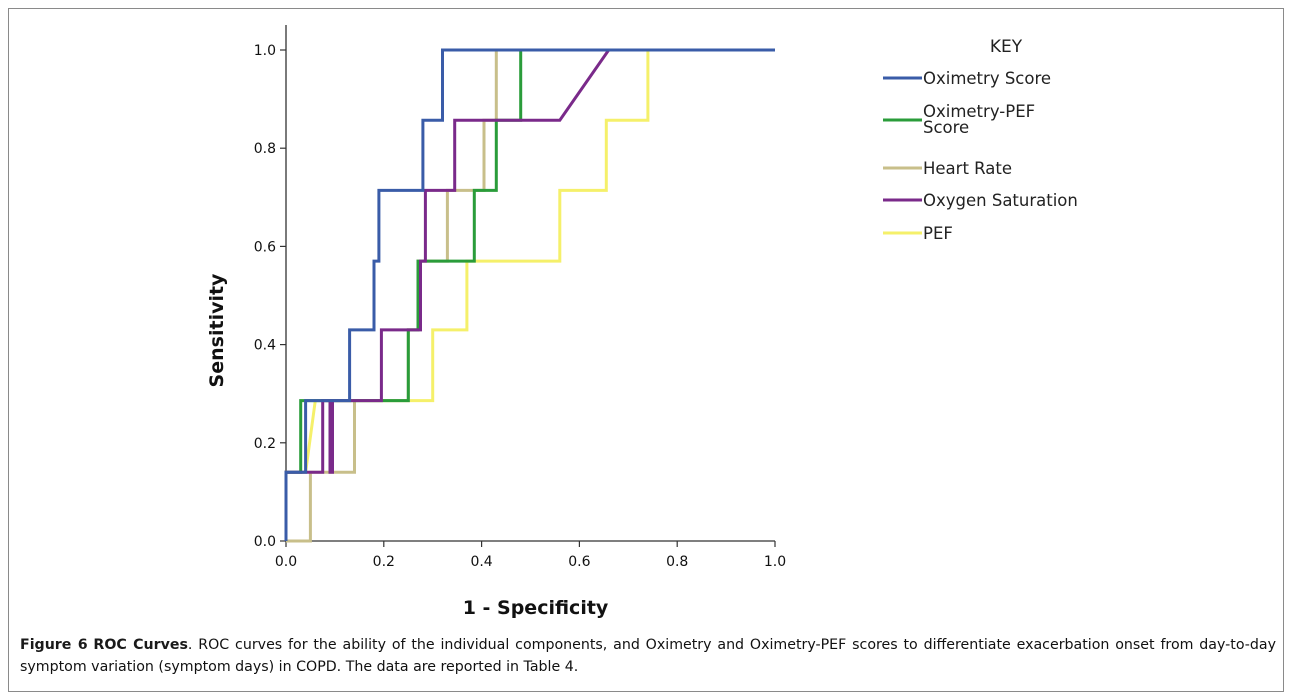 The width and height of the screenshot is (1290, 696). Describe the element at coordinates (979, 111) in the screenshot. I see `legend-label-line: Oximetry-PEF` at that location.